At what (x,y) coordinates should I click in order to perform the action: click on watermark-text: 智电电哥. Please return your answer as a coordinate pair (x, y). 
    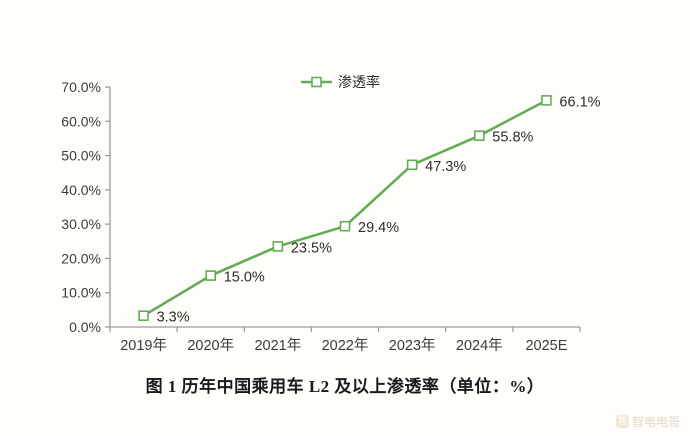
    Looking at the image, I should click on (655, 422).